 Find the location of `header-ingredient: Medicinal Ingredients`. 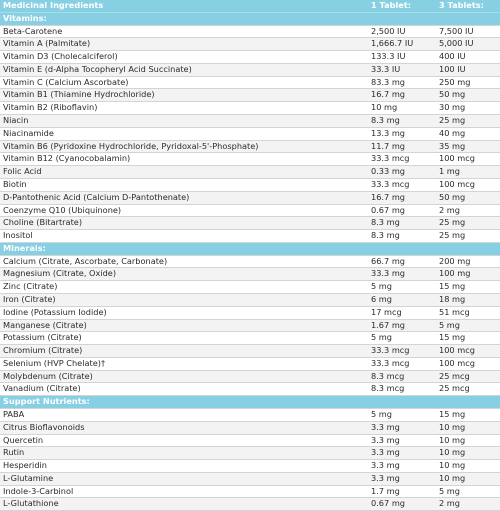

header-ingredient: Medicinal Ingredients is located at coordinates (184, 6).